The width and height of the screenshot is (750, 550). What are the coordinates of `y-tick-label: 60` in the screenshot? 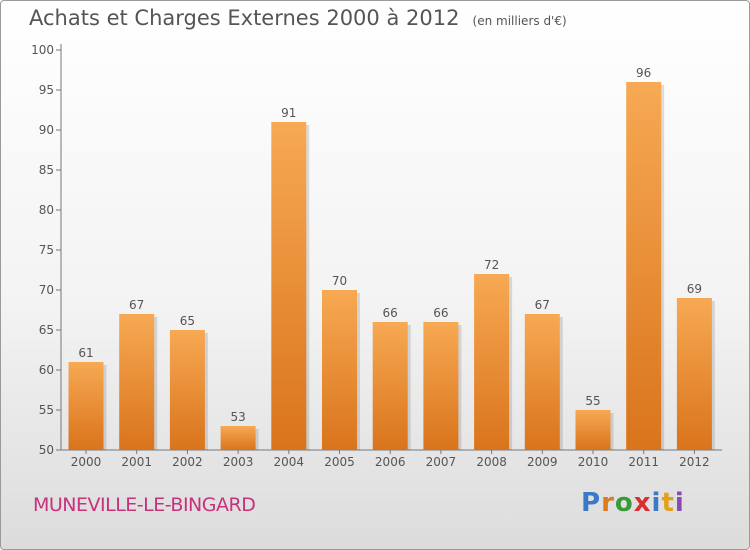 It's located at (46, 370).